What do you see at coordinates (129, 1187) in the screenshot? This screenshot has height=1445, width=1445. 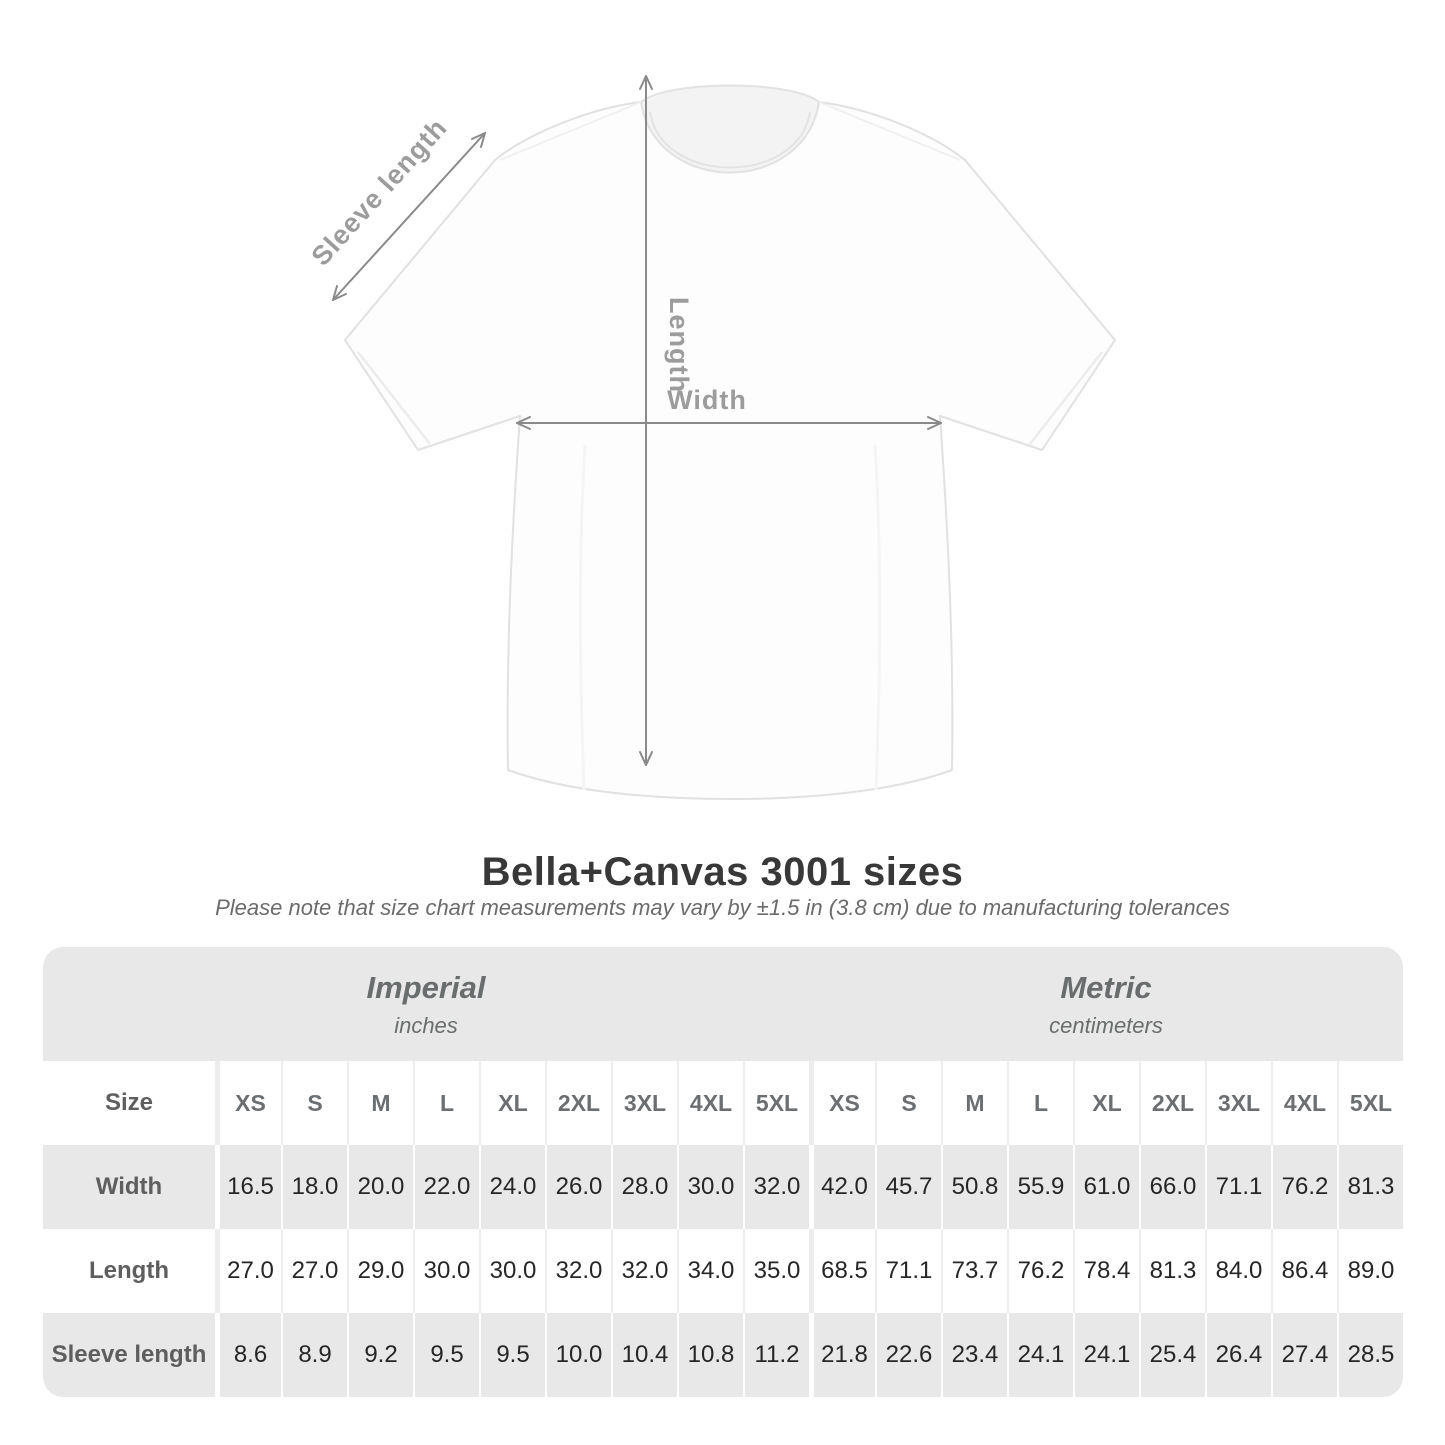 I see `width-row-label: Width` at bounding box center [129, 1187].